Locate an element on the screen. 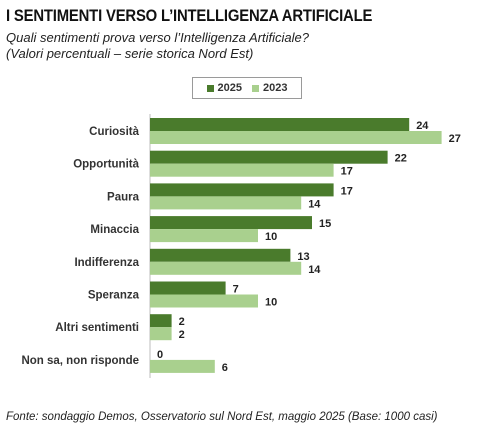  legend-label-2023: 2023 is located at coordinates (275, 88).